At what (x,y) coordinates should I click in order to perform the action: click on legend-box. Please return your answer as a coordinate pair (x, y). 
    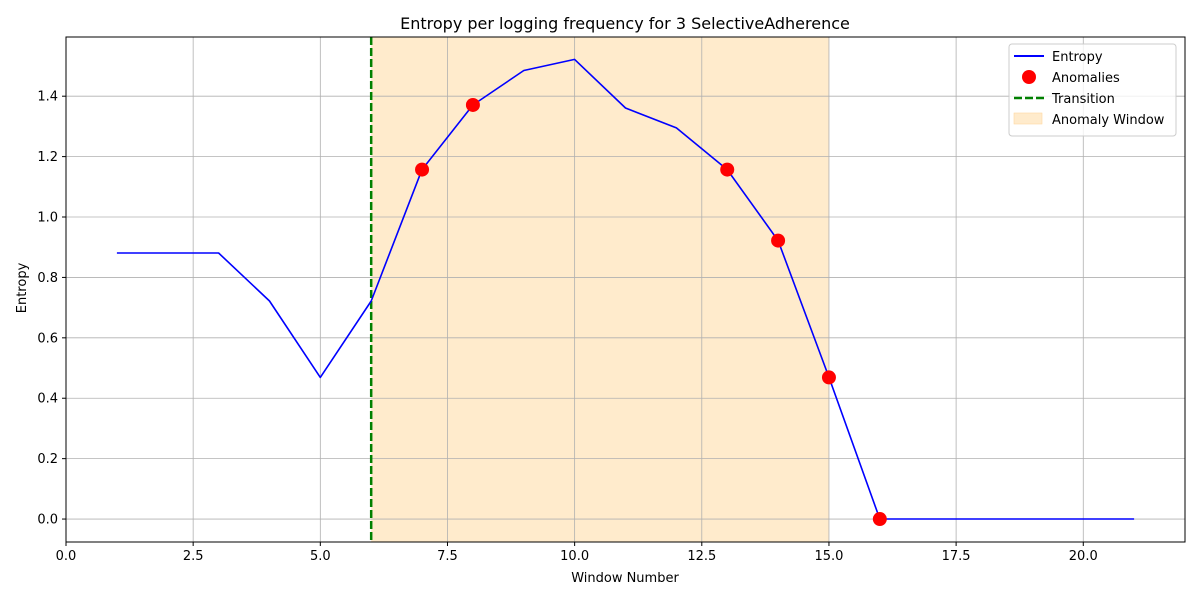
    Looking at the image, I should click on (1092, 90).